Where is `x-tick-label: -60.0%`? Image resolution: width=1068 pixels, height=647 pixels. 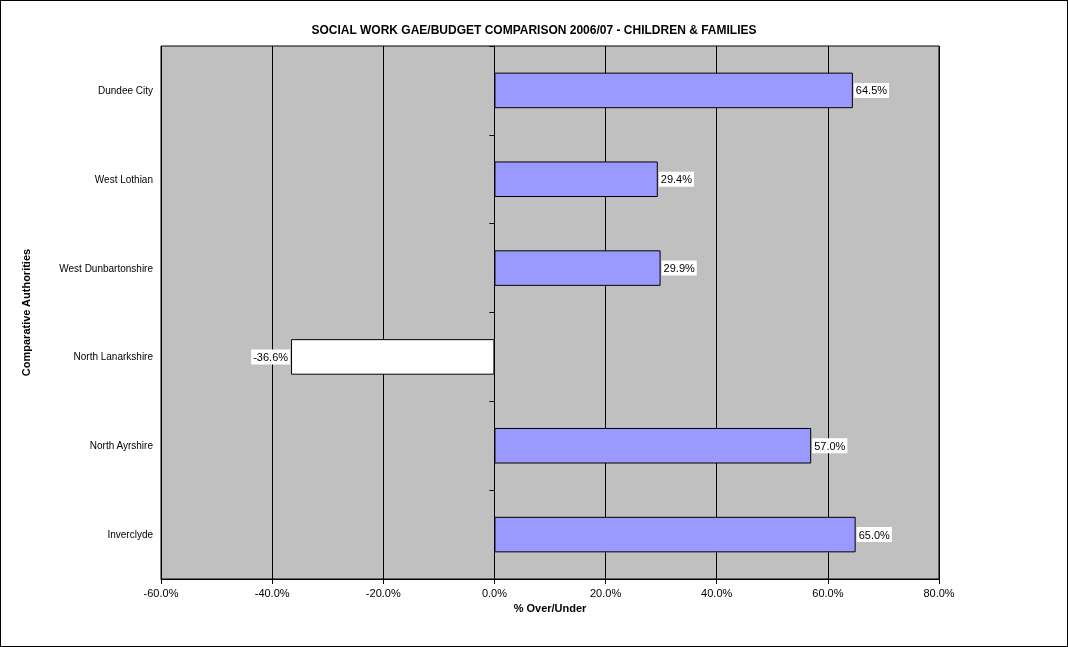 x-tick-label: -60.0% is located at coordinates (161, 592).